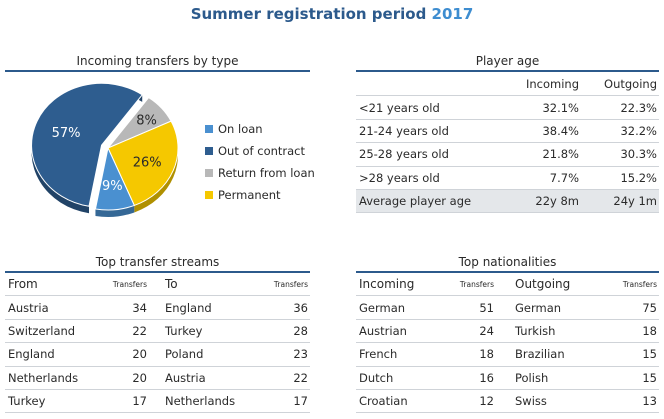  Describe the element at coordinates (507, 84) in the screenshot. I see `age-header-row: Incoming Outgoing` at that location.